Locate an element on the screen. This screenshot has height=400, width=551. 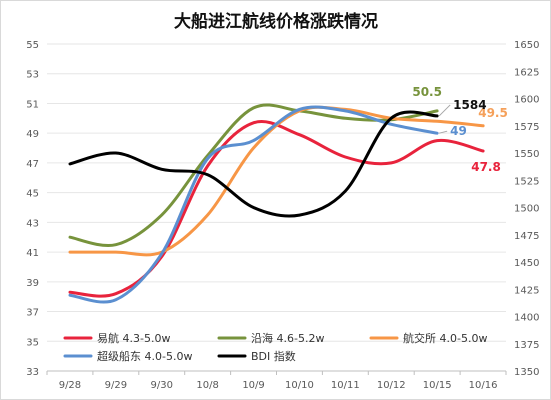
y-left-tick-label: 43 is located at coordinates (32, 223).